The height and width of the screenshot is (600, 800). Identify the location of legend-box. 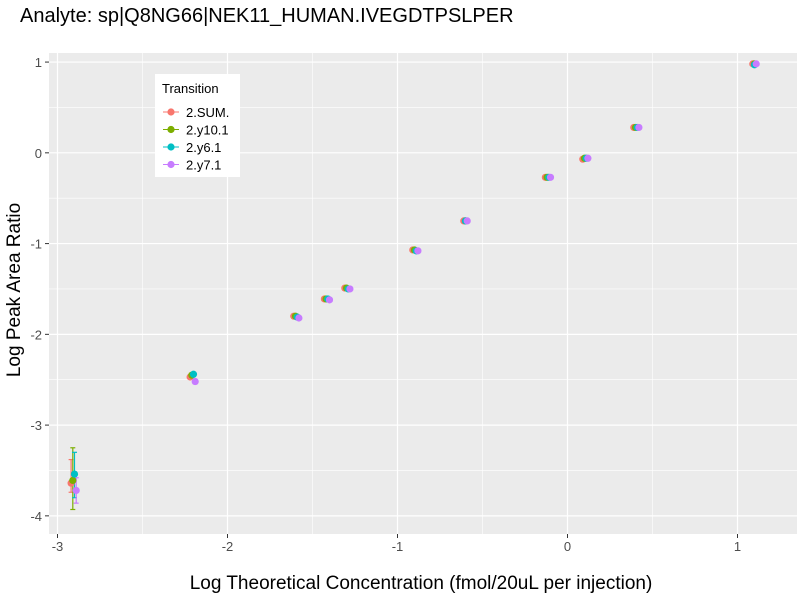
(197, 125).